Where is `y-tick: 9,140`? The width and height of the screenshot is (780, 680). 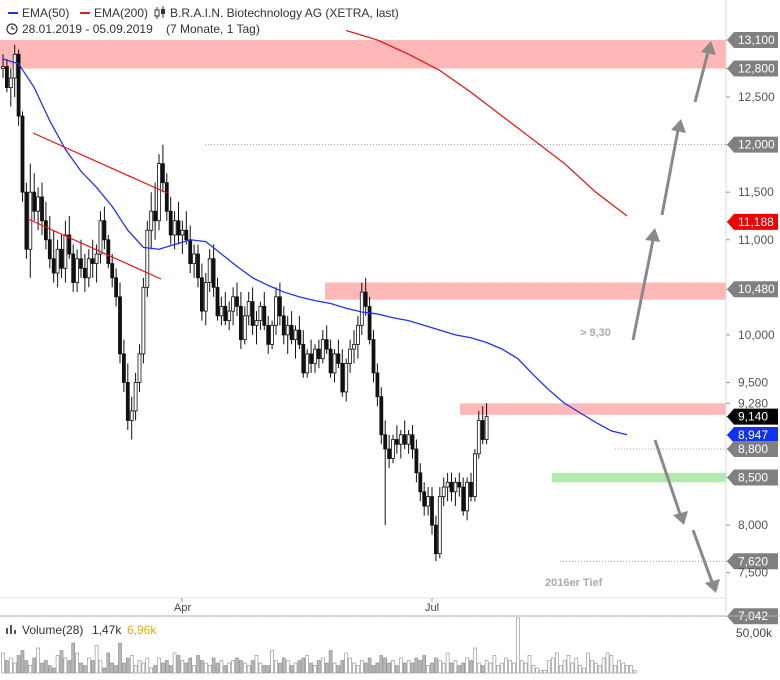 y-tick: 9,140 is located at coordinates (752, 416).